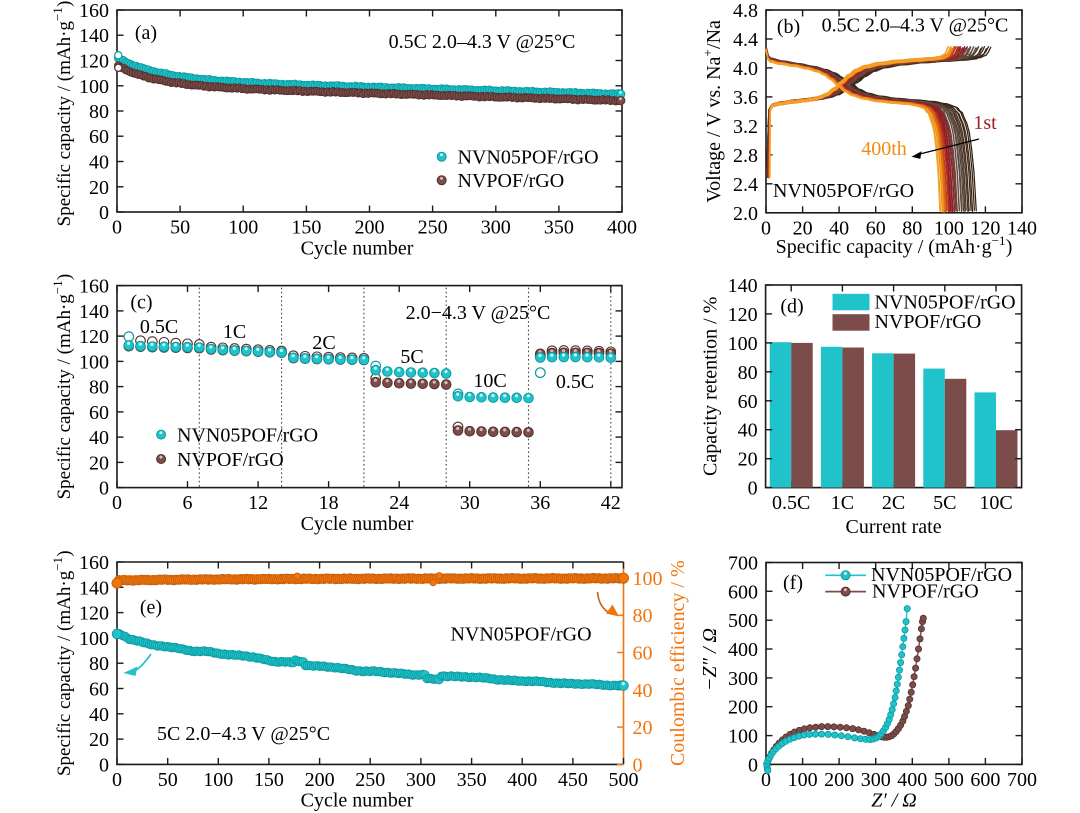 The width and height of the screenshot is (1080, 813). What do you see at coordinates (788, 27) in the screenshot?
I see `svg-text: (b)` at bounding box center [788, 27].